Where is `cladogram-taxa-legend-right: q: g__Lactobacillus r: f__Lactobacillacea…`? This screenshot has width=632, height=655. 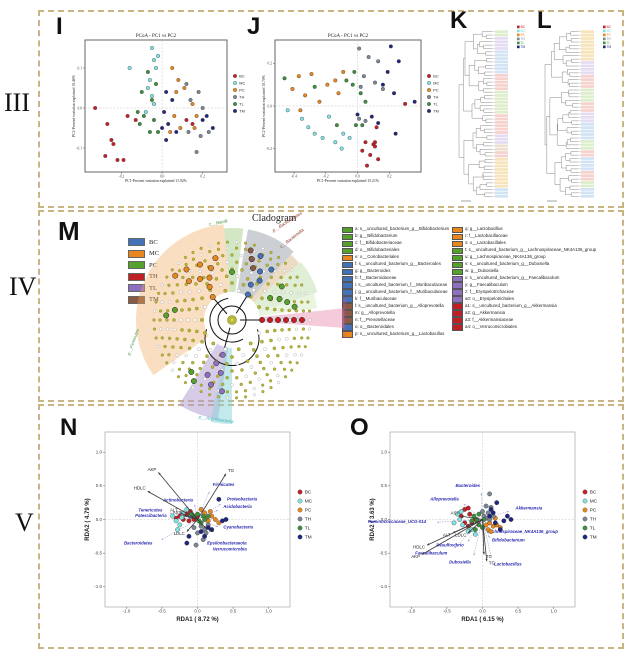 cladogram-taxa-legend-right: q: g__Lactobacillus r: f__Lactobacillacea… is located at coordinates (524, 279).